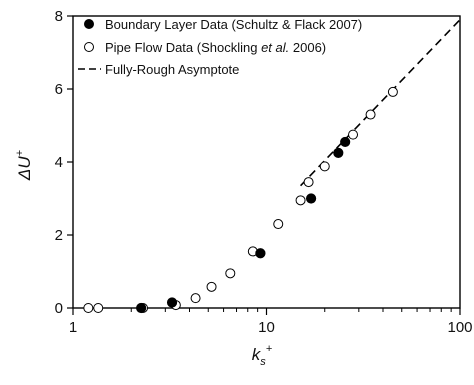 The image size is (474, 385). What do you see at coordinates (266, 327) in the screenshot?
I see `x-tick-label: 10` at bounding box center [266, 327].